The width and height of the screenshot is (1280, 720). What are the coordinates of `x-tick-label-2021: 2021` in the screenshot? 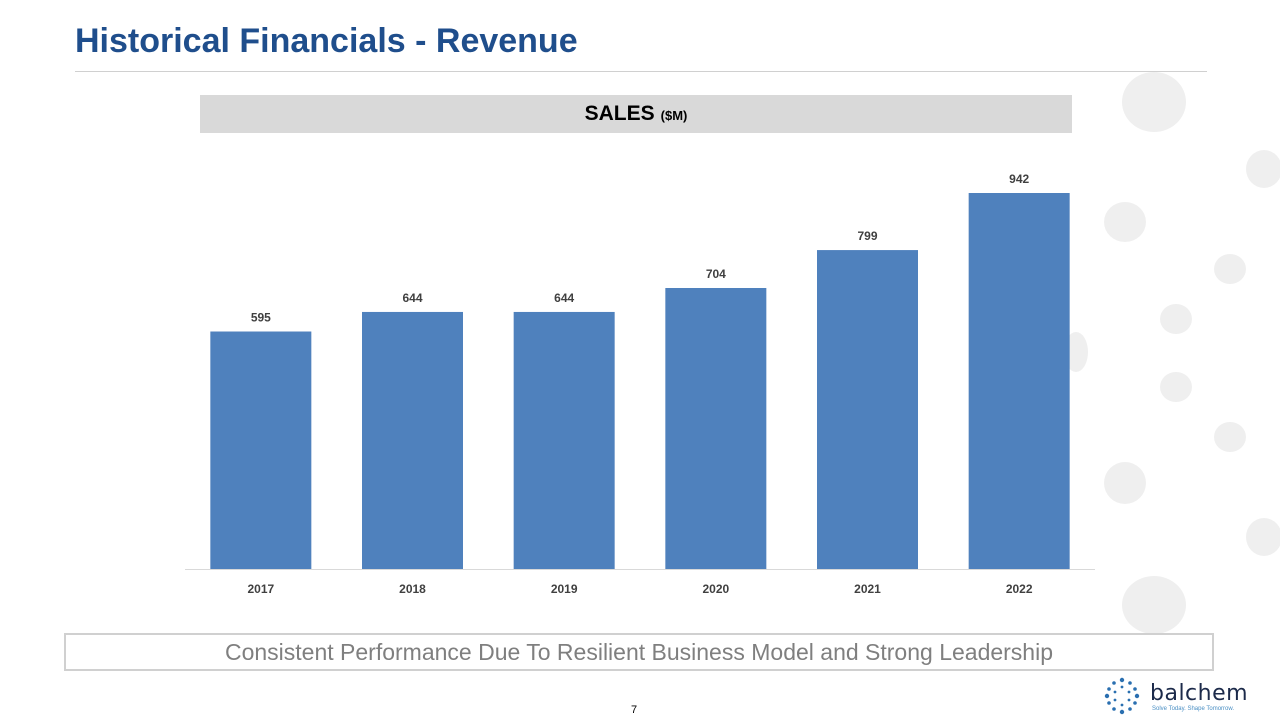 It's located at (867, 589).